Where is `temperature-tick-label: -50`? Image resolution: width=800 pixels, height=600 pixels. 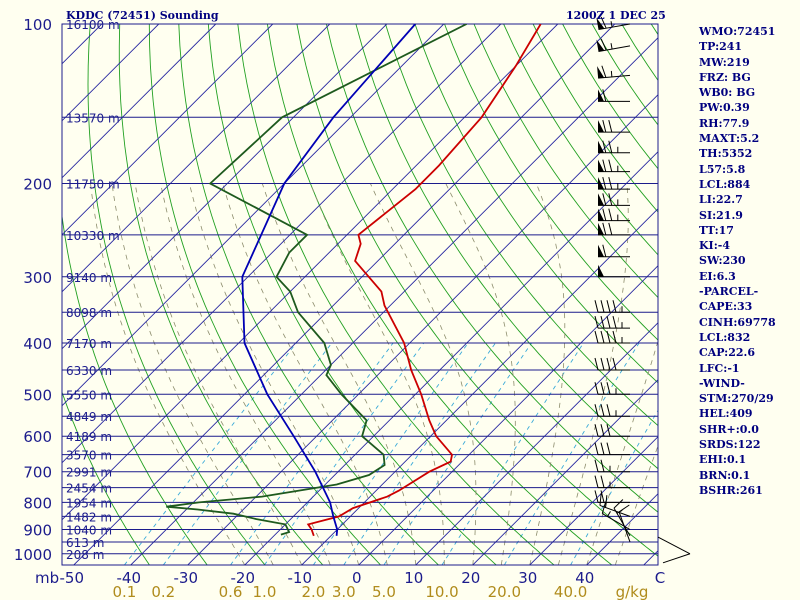
temperature-tick-label: -50 is located at coordinates (72, 578).